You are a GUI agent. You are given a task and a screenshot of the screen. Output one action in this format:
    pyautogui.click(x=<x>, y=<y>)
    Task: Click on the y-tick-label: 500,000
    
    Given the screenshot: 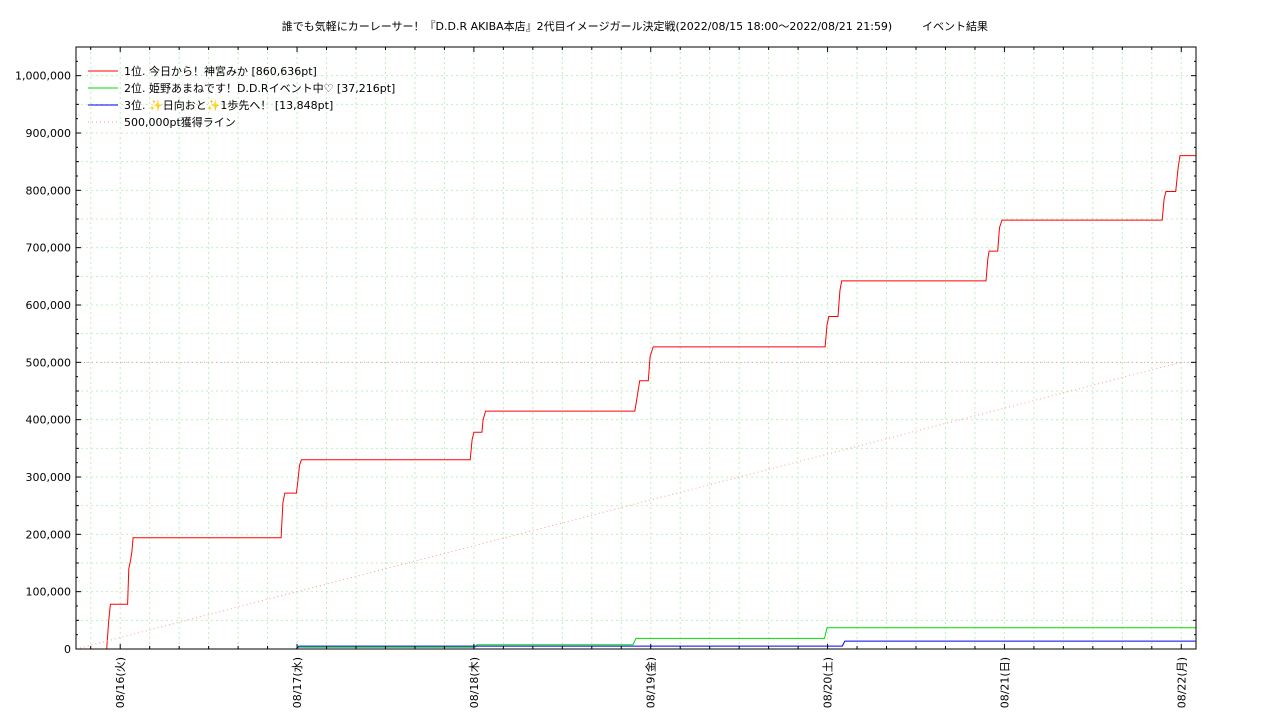 What is the action you would take?
    pyautogui.click(x=49, y=362)
    